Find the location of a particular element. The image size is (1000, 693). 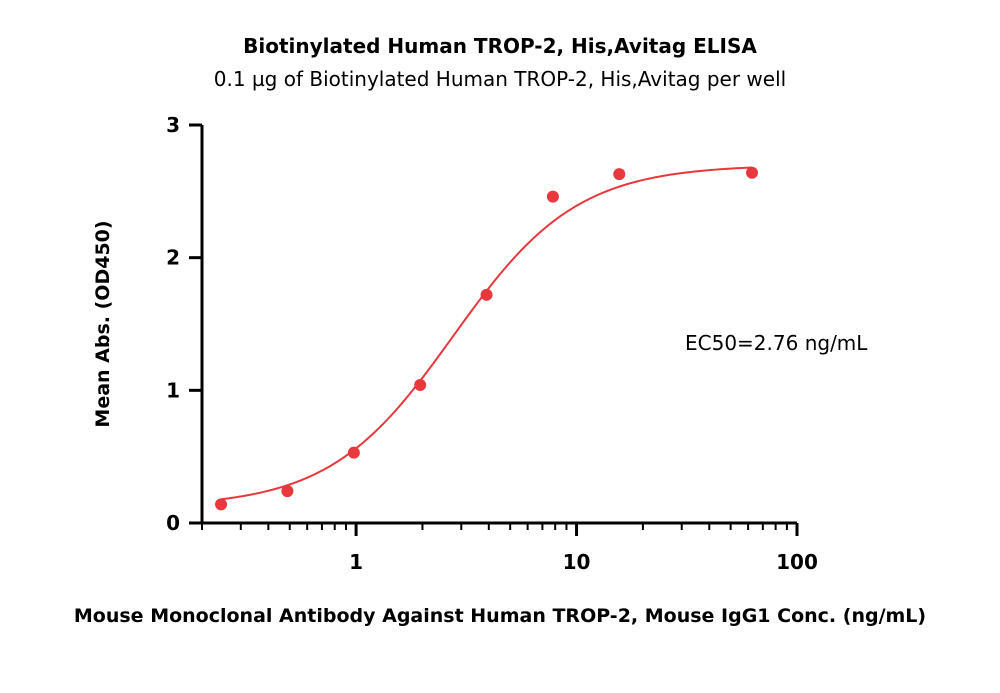

x-tick-label-10: 10 is located at coordinates (577, 562).